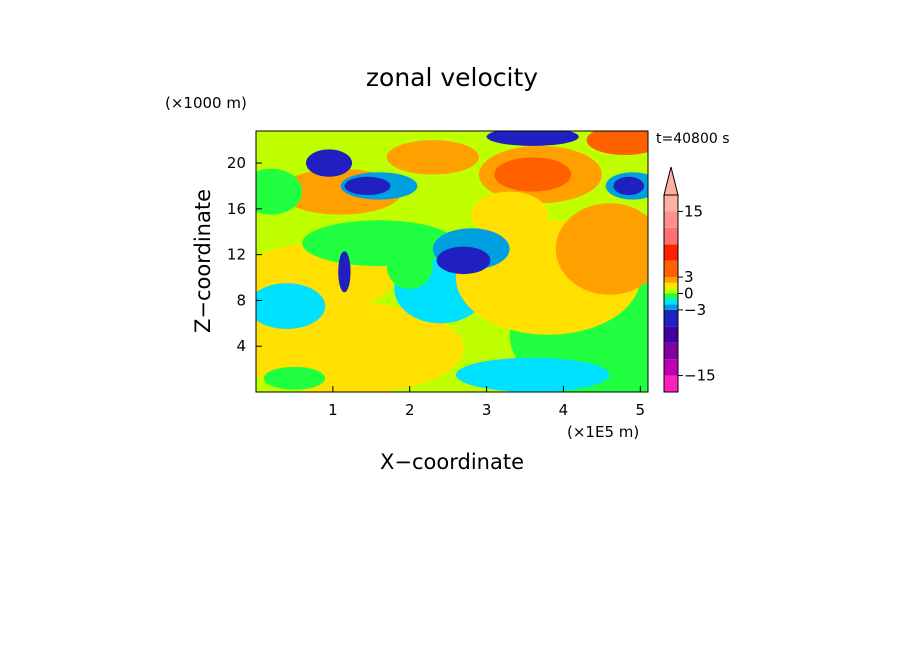 The width and height of the screenshot is (904, 654). I want to click on colorbar-tick-label: −15, so click(700, 376).